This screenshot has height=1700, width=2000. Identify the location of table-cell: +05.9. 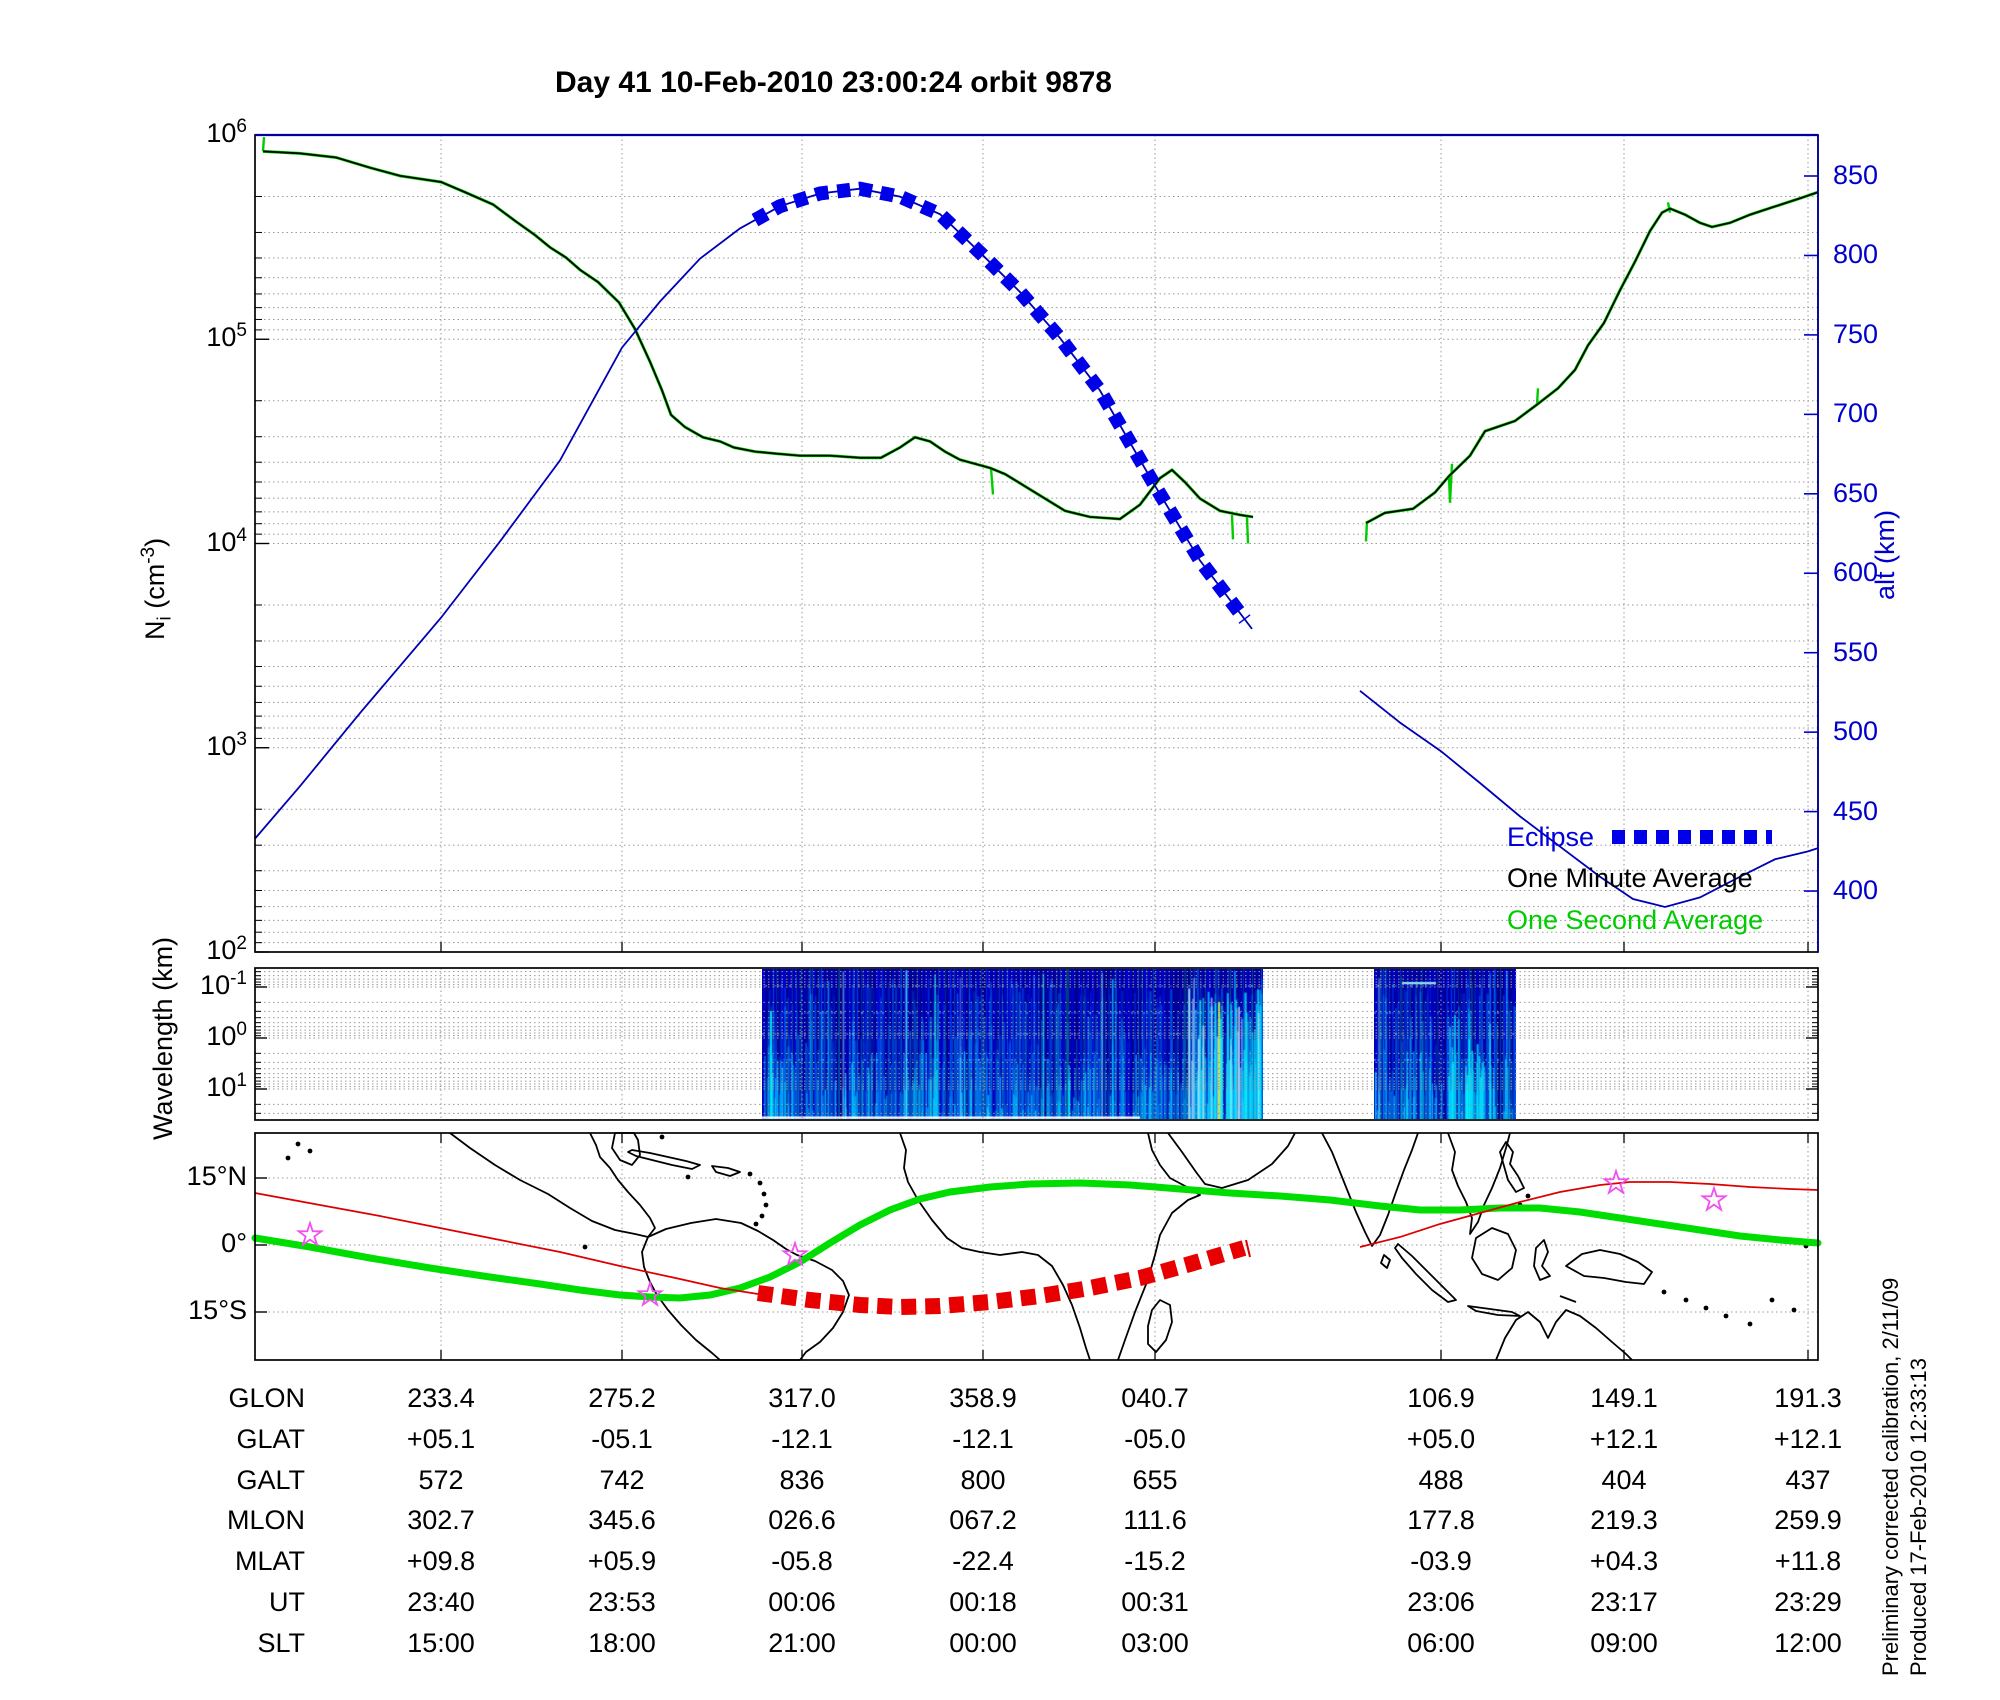
(622, 1561).